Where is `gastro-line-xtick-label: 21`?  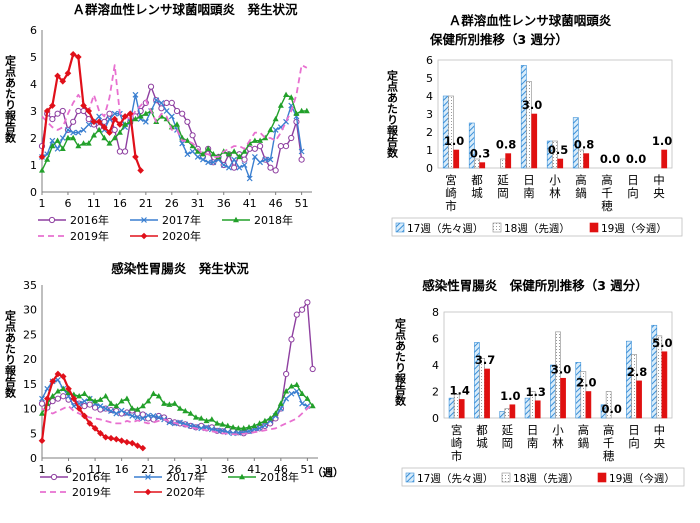 gastro-line-xtick-label: 21 is located at coordinates (148, 469).